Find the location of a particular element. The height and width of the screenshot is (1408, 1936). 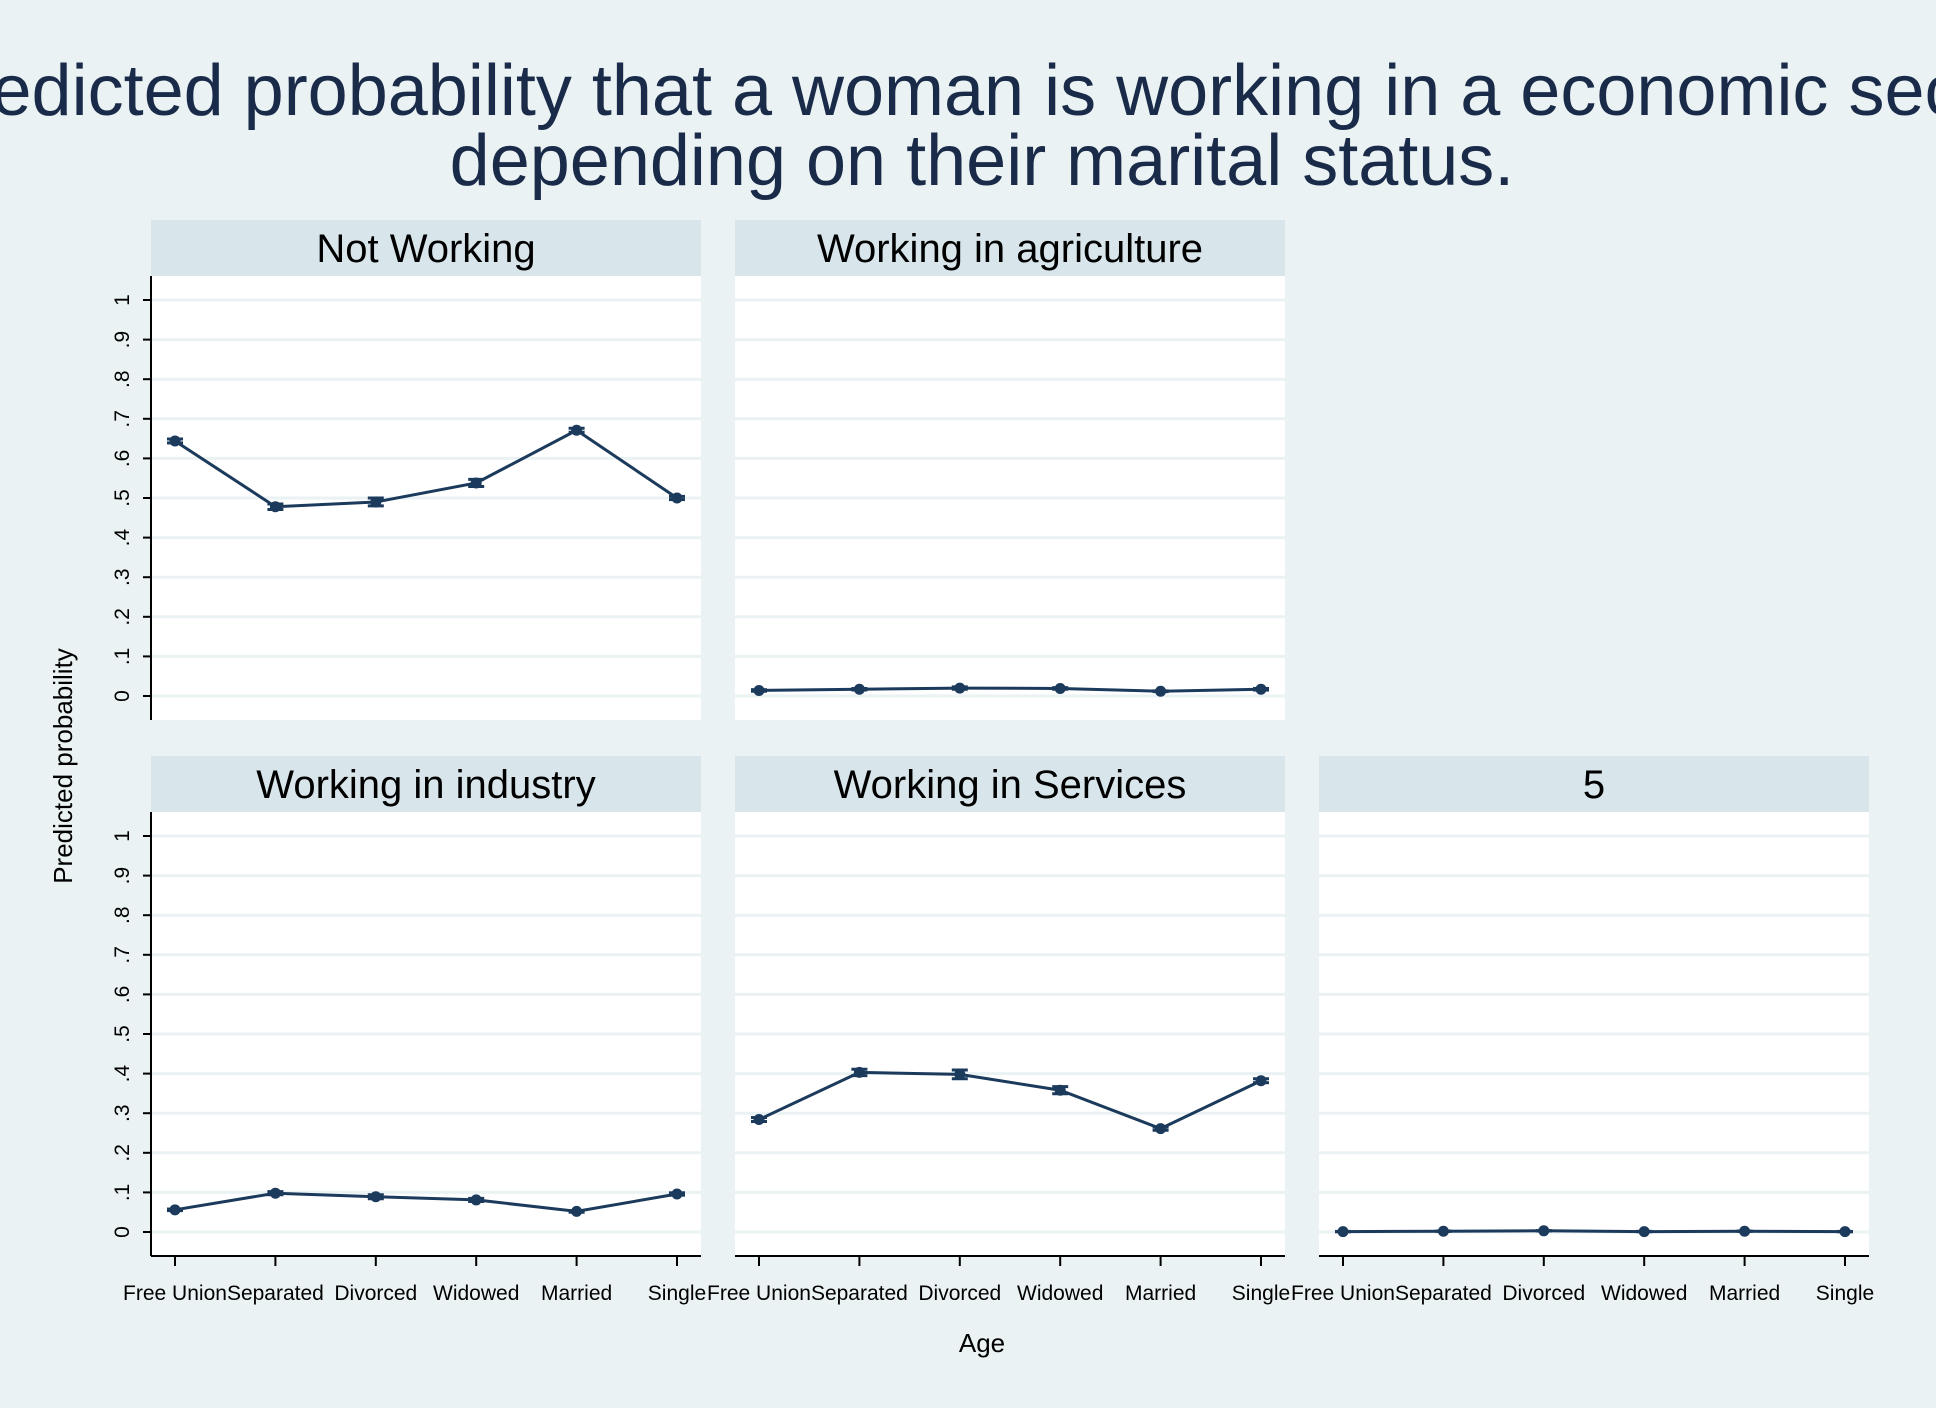

panel-title: 5 is located at coordinates (1594, 785).